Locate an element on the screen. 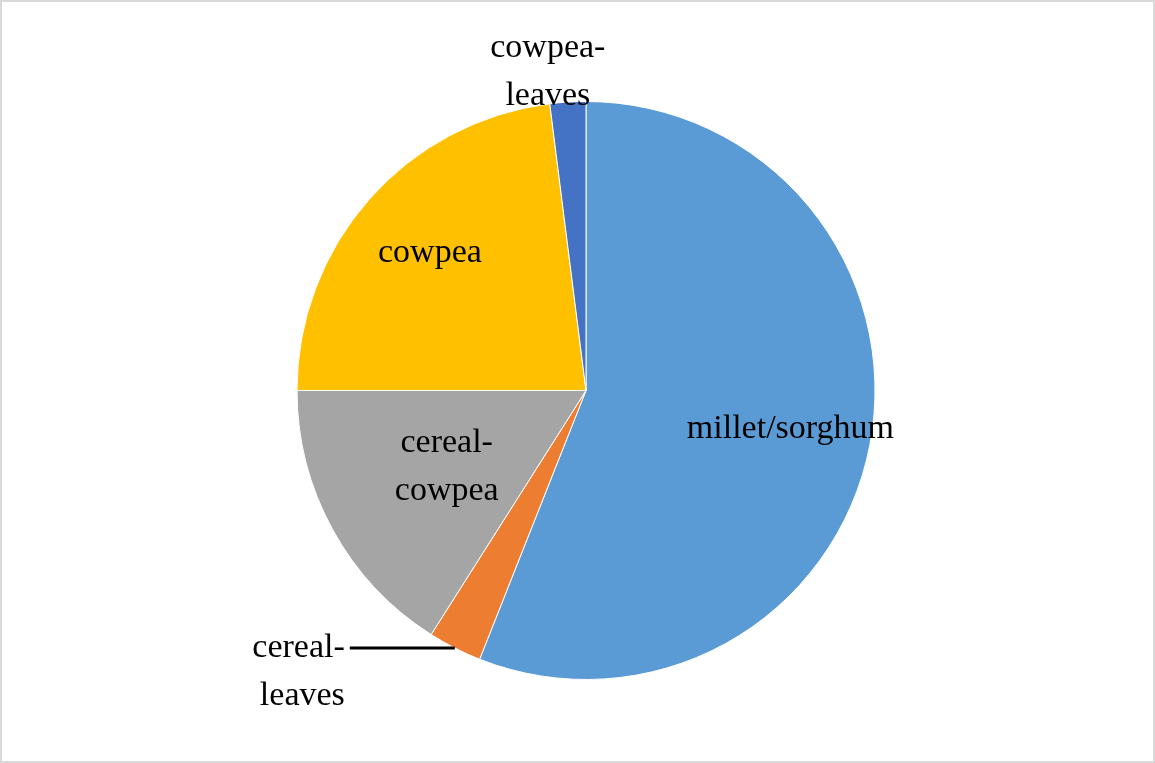 Image resolution: width=1155 pixels, height=763 pixels. slice-label: cowpea-leaves is located at coordinates (548, 70).